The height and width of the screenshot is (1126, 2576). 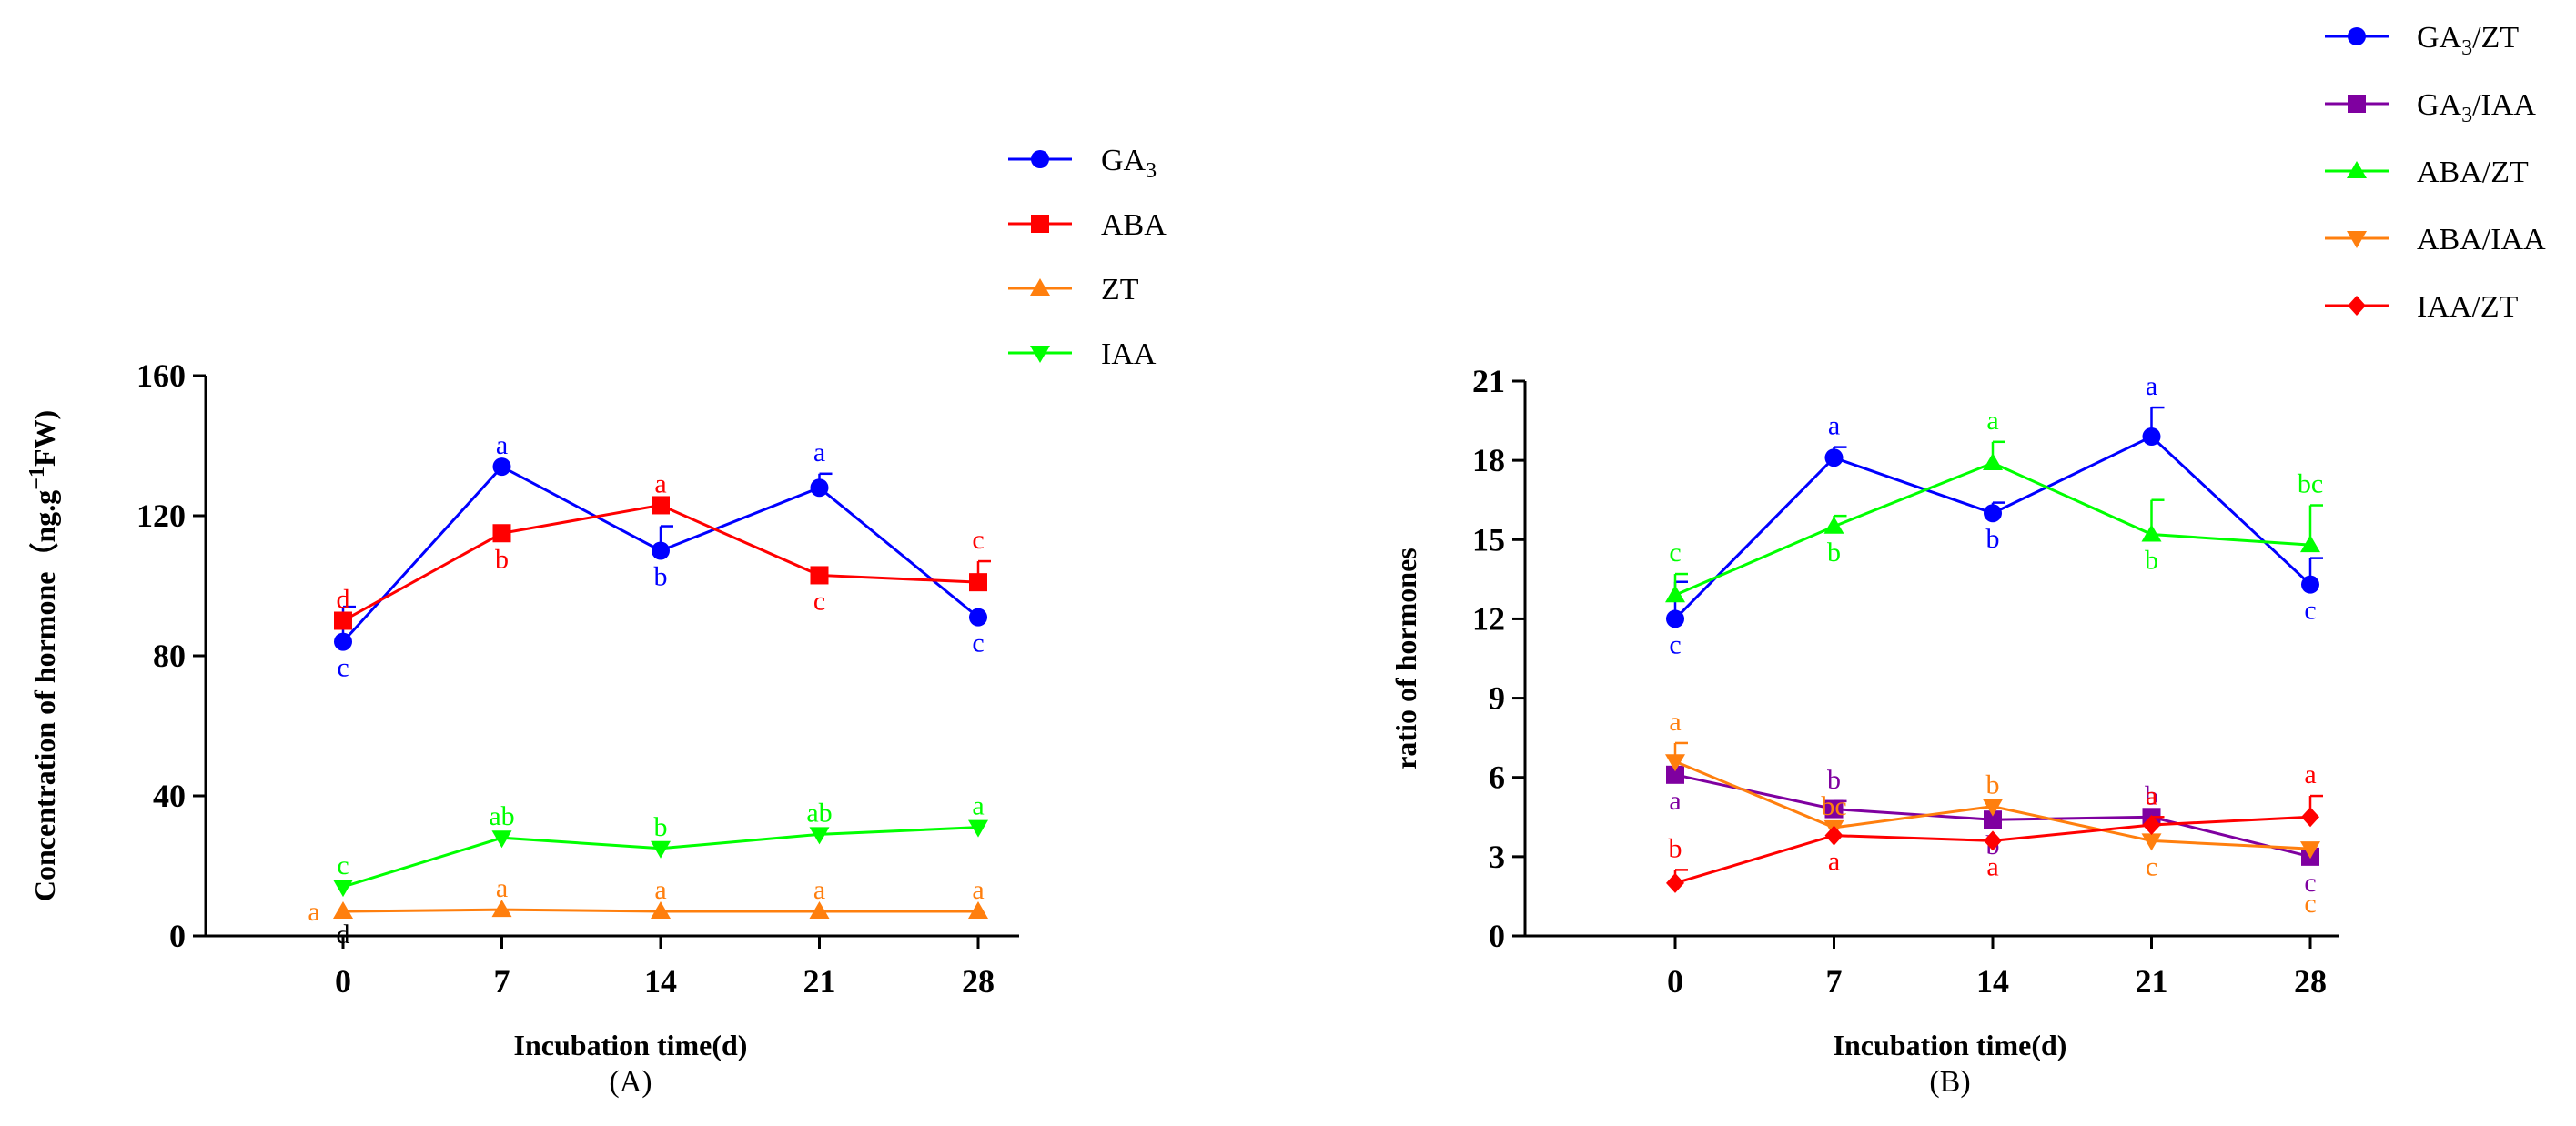 What do you see at coordinates (177, 936) in the screenshot?
I see `y-tick-label: 0` at bounding box center [177, 936].